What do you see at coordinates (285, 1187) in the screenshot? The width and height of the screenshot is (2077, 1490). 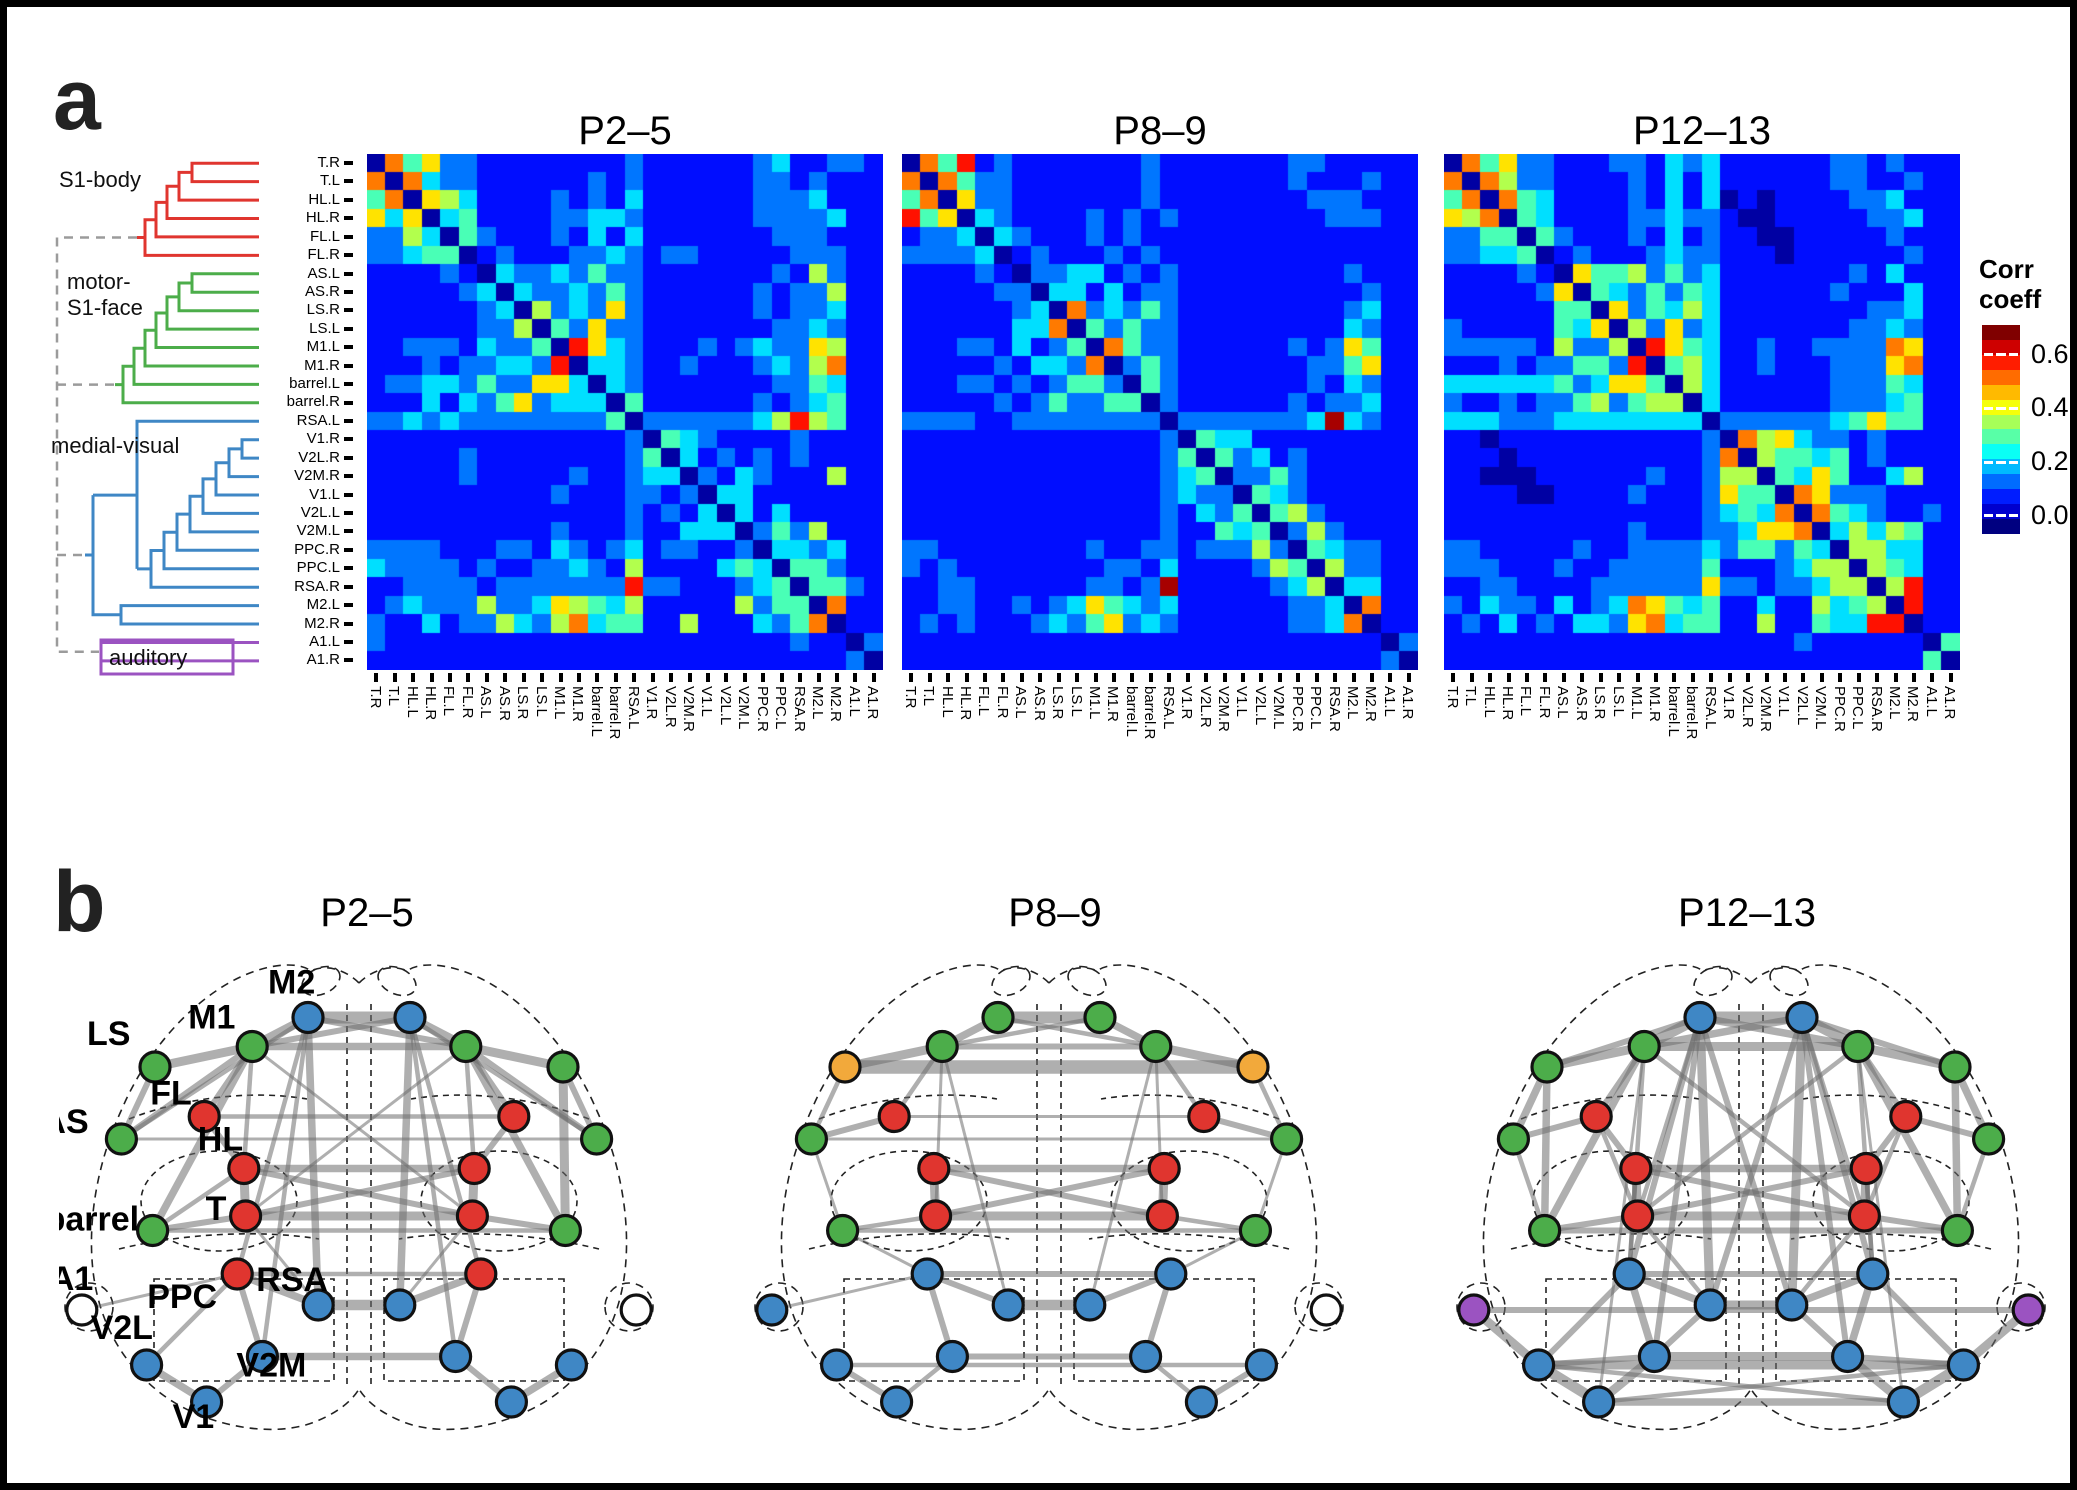 I see `network-edge-M2.L-V2M.L` at bounding box center [285, 1187].